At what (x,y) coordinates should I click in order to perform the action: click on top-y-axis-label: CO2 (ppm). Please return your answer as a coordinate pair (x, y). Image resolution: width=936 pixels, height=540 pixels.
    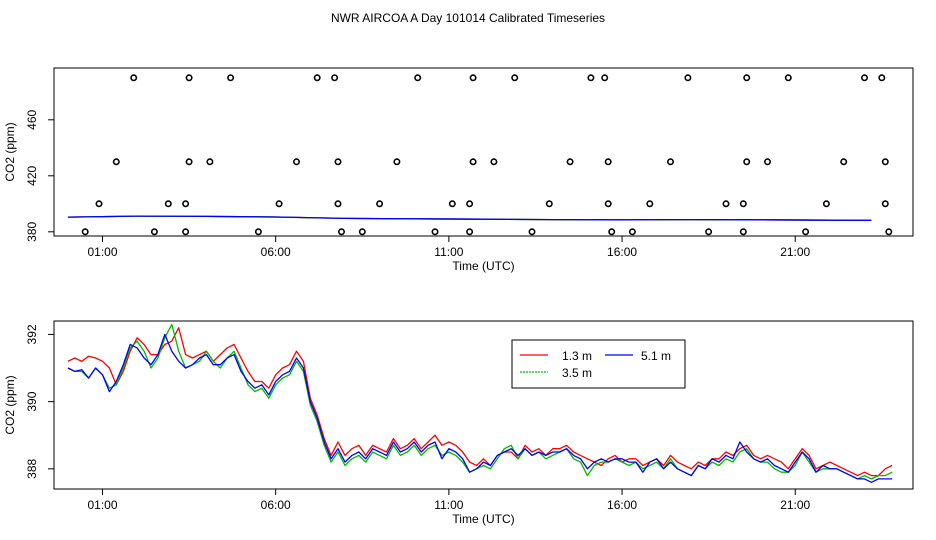
    Looking at the image, I should click on (10, 151).